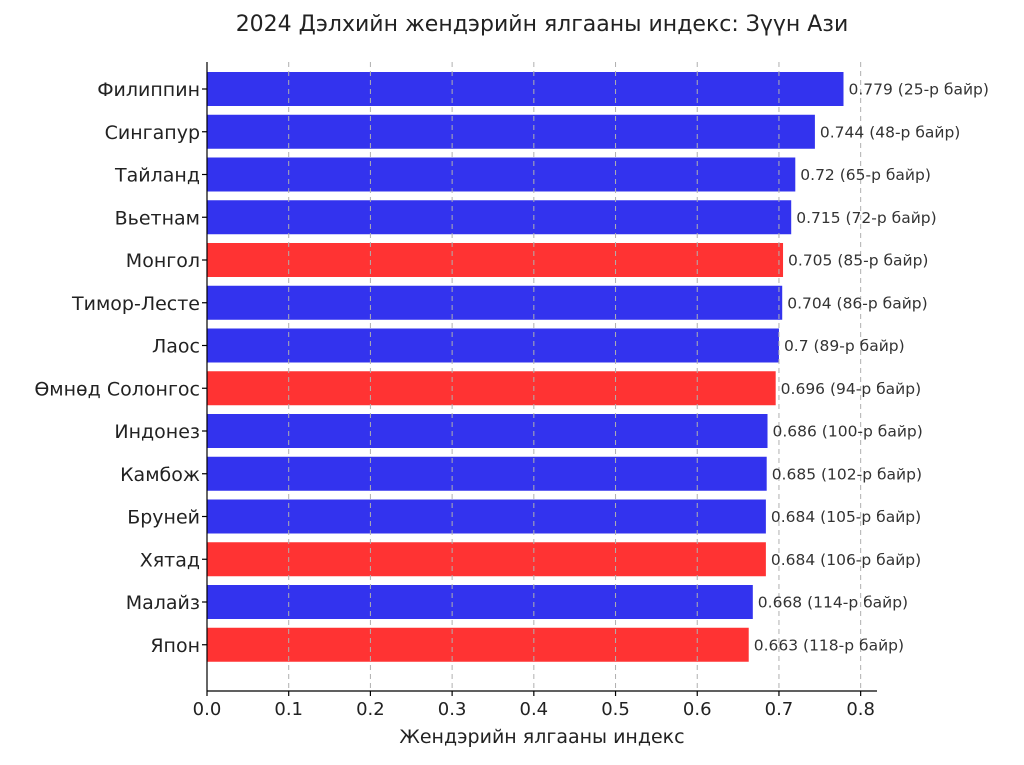 The image size is (1024, 765). I want to click on bar-value-label: 0.72 (65-р байр), so click(865, 175).